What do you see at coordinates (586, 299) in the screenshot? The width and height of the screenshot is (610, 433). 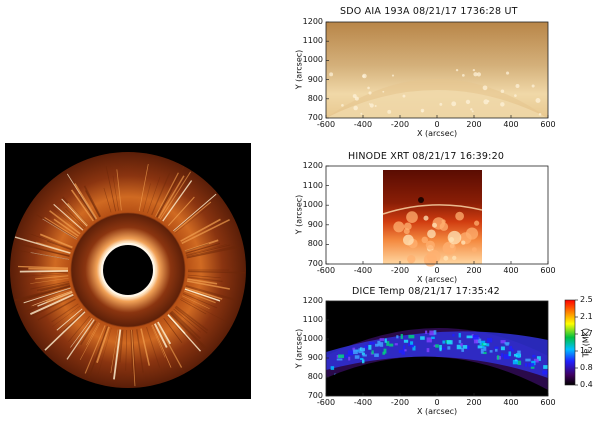 I see `colorbar-tick-label: 2.5` at bounding box center [586, 299].